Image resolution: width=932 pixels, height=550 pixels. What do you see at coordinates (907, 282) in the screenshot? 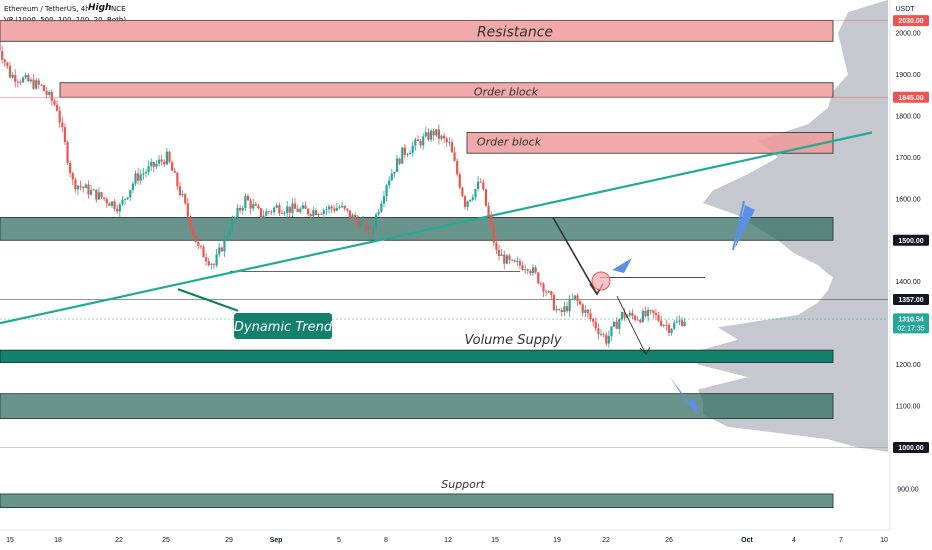
I see `y-tick-label: 1400.00` at bounding box center [907, 282].